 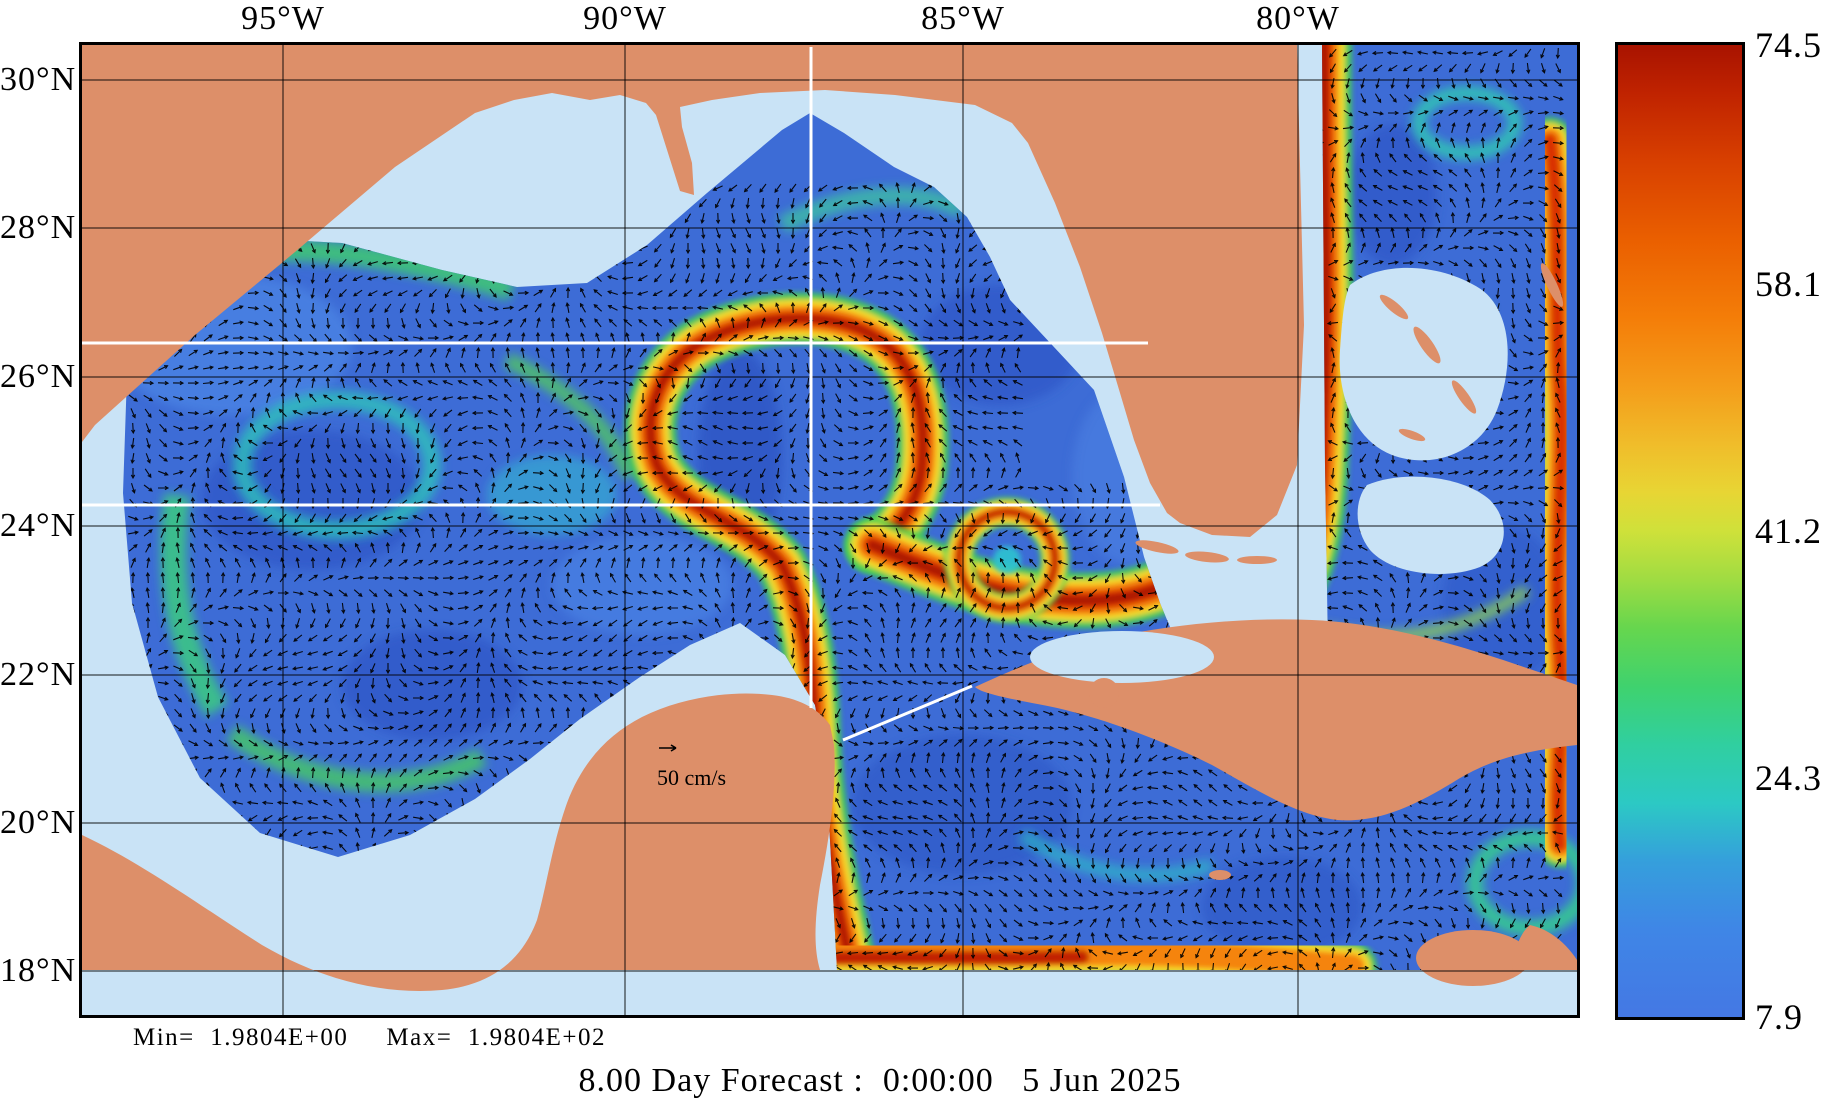 I want to click on lon-tick-label: 80°W, so click(x=1298, y=18).